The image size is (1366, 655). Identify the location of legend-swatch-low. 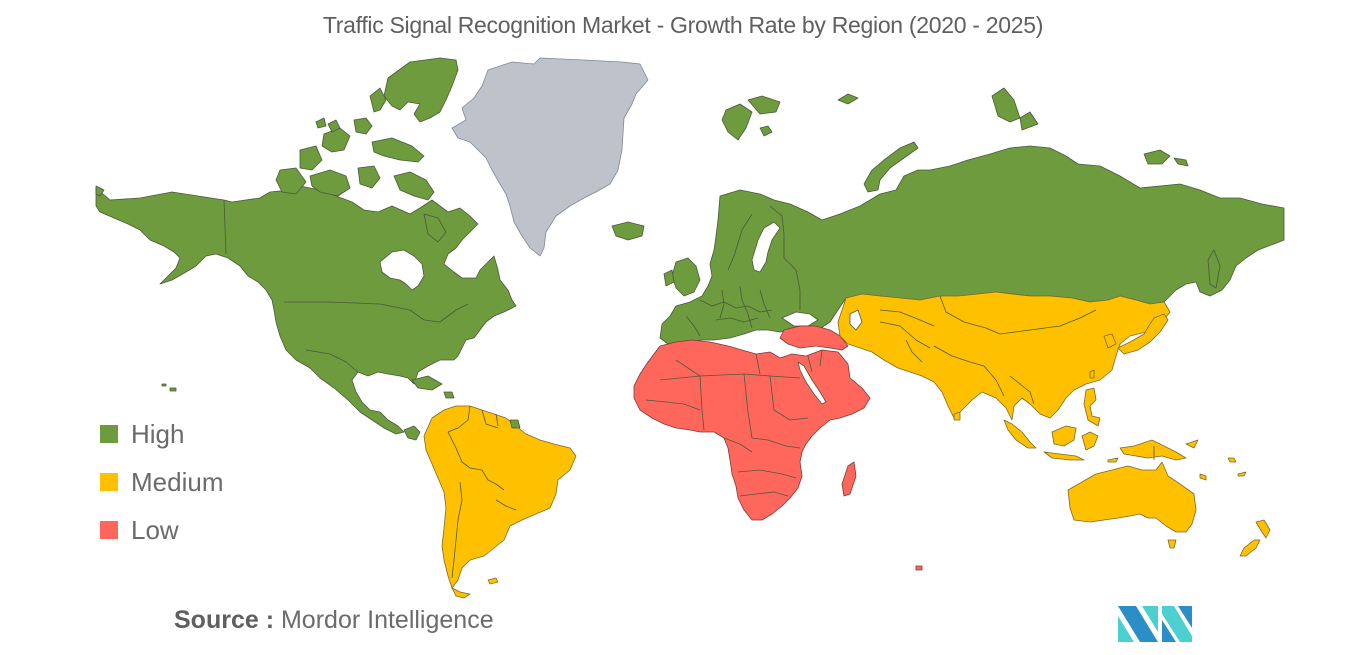
(109, 530).